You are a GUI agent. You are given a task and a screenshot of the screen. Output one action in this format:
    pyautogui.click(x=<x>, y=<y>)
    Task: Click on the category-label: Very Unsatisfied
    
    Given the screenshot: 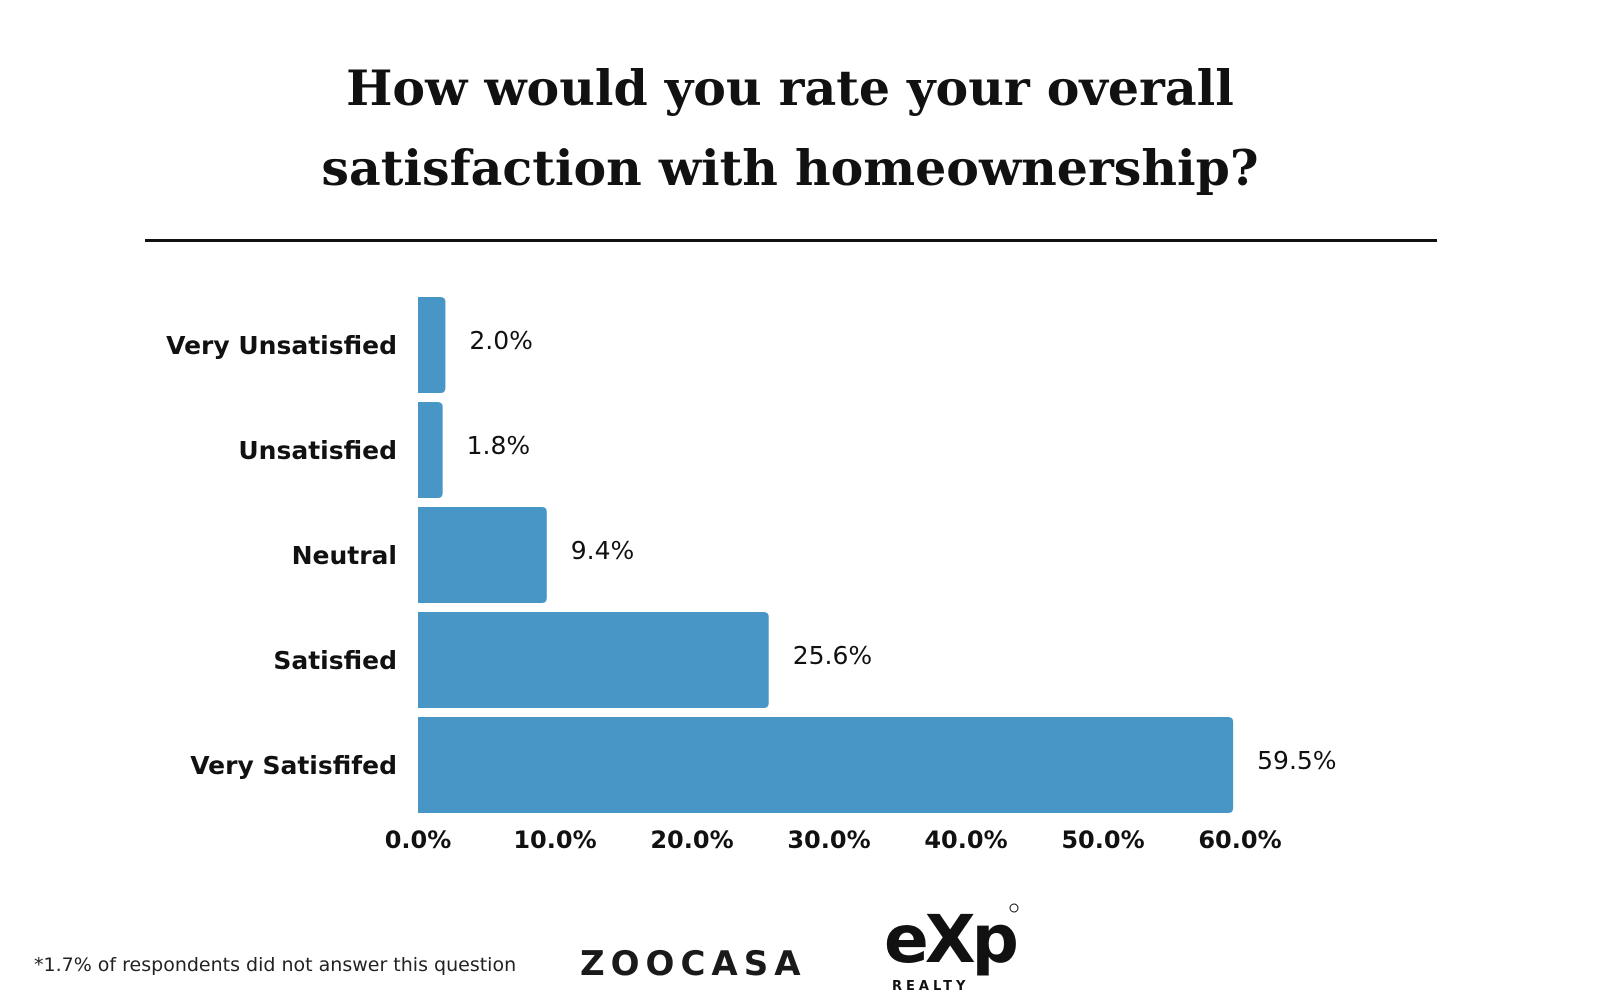 What is the action you would take?
    pyautogui.click(x=281, y=345)
    